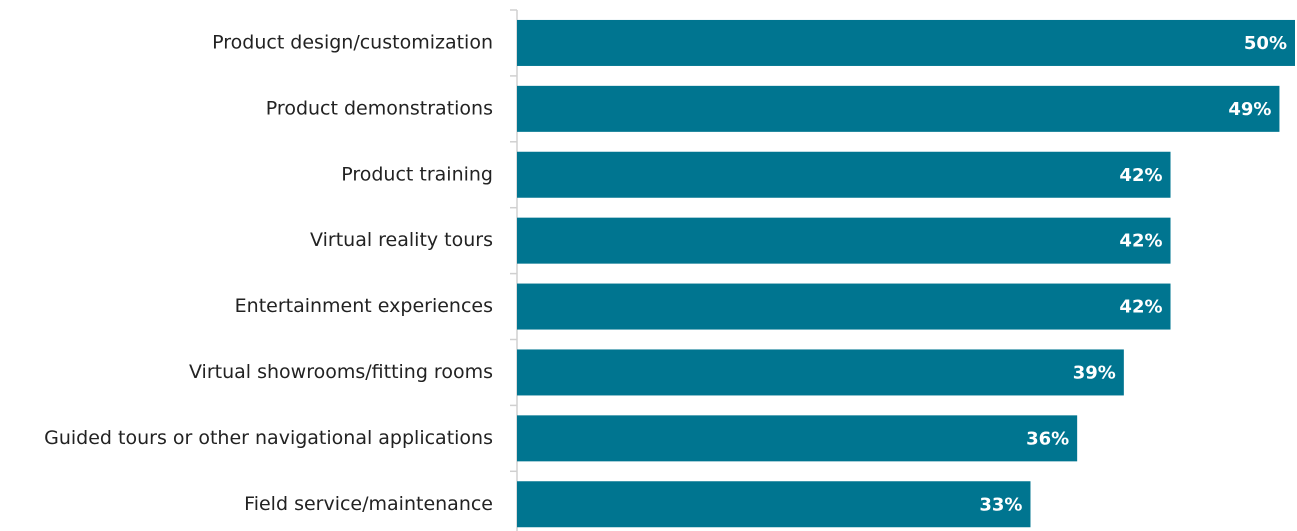 The width and height of the screenshot is (1297, 531). What do you see at coordinates (1094, 372) in the screenshot?
I see `data-label: 39%` at bounding box center [1094, 372].